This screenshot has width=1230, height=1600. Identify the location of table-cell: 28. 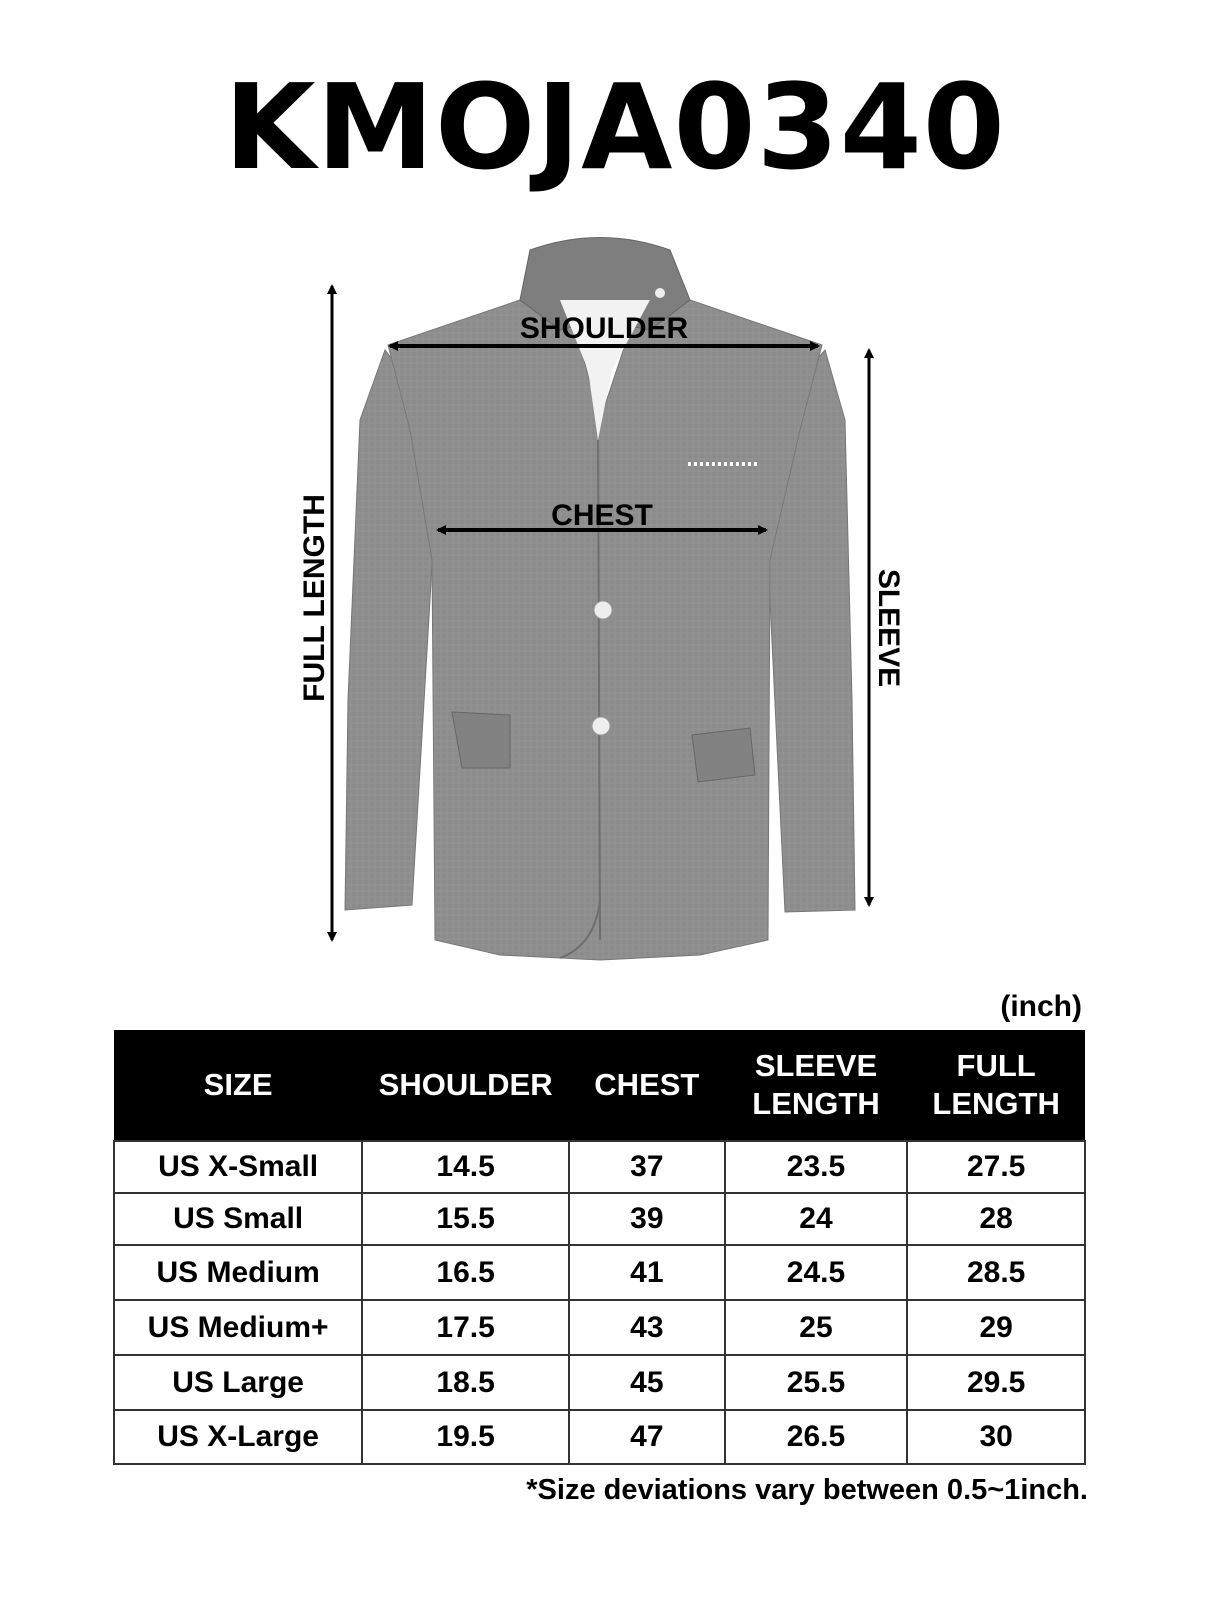
(996, 1219).